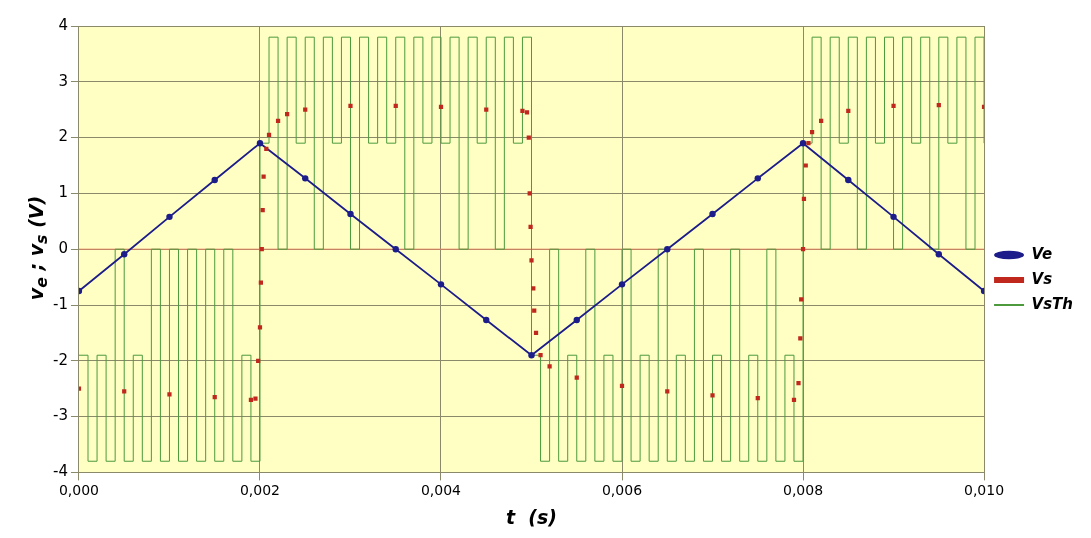  I want to click on legend-label: Ve, so click(1042, 253).